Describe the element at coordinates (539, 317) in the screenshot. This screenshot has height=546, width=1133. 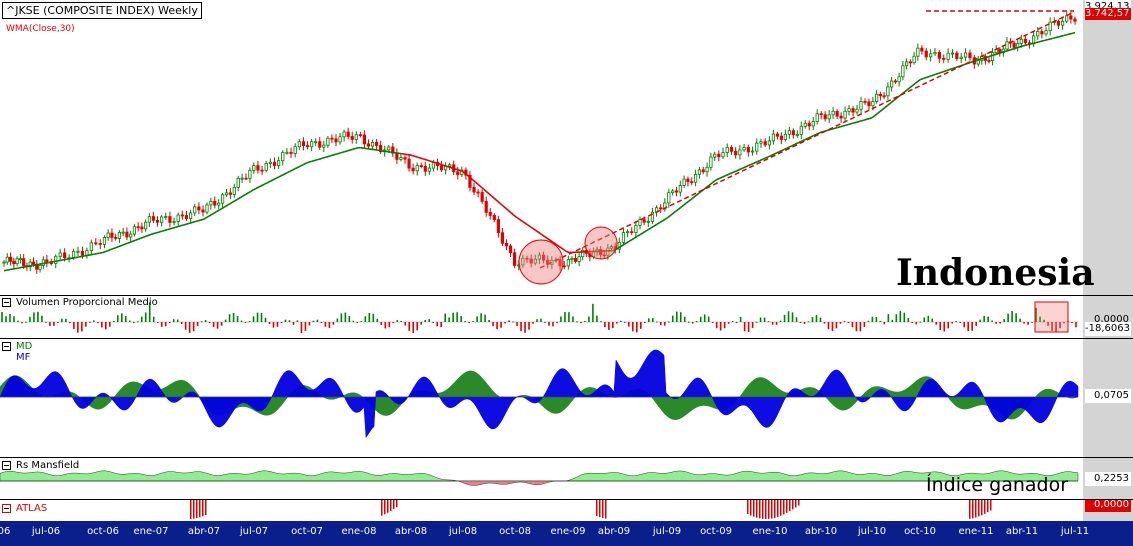
I see `volume-chart` at that location.